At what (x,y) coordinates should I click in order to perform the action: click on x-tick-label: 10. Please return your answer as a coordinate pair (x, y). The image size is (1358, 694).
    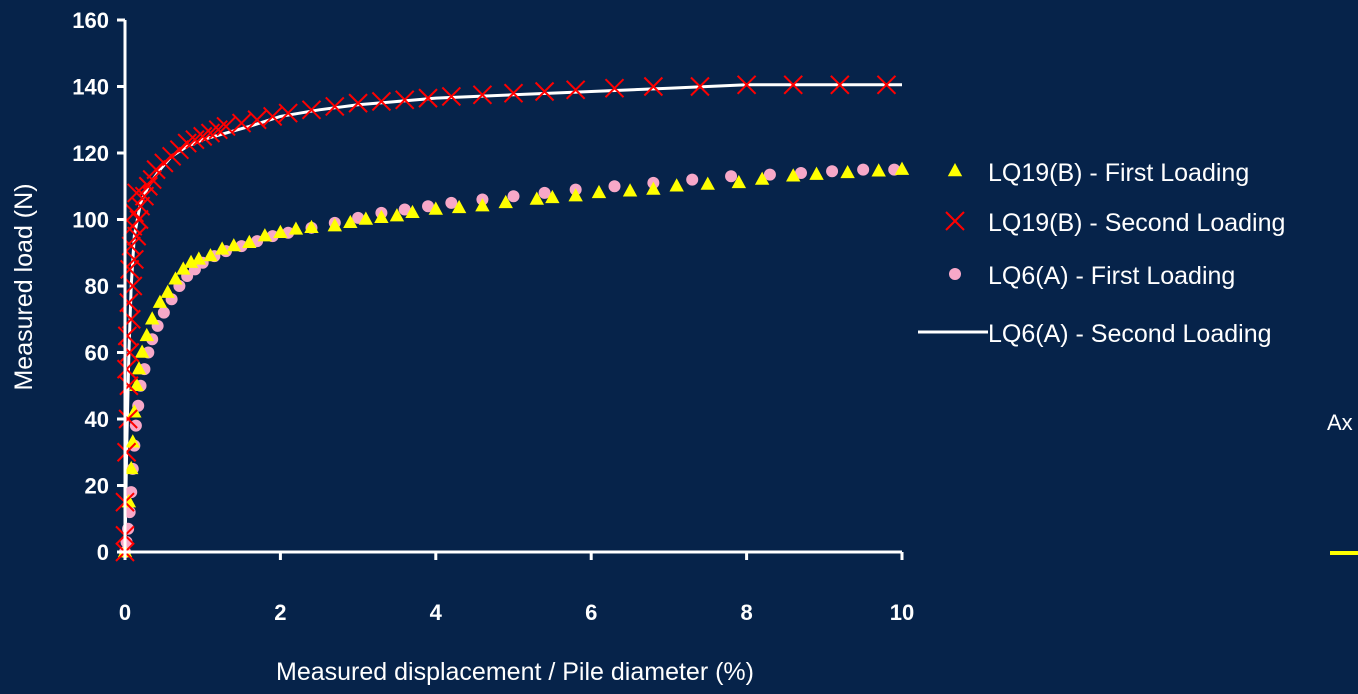
    Looking at the image, I should click on (902, 612).